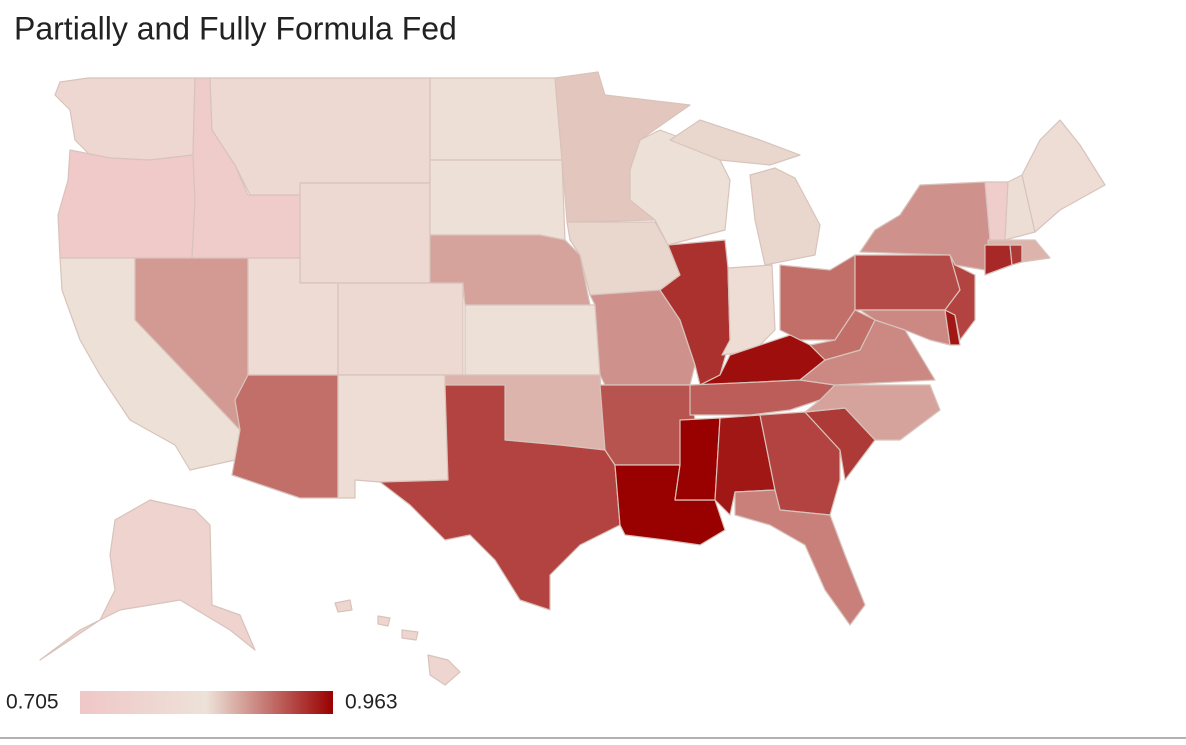 The height and width of the screenshot is (745, 1186). I want to click on legend-gradient, so click(206, 702).